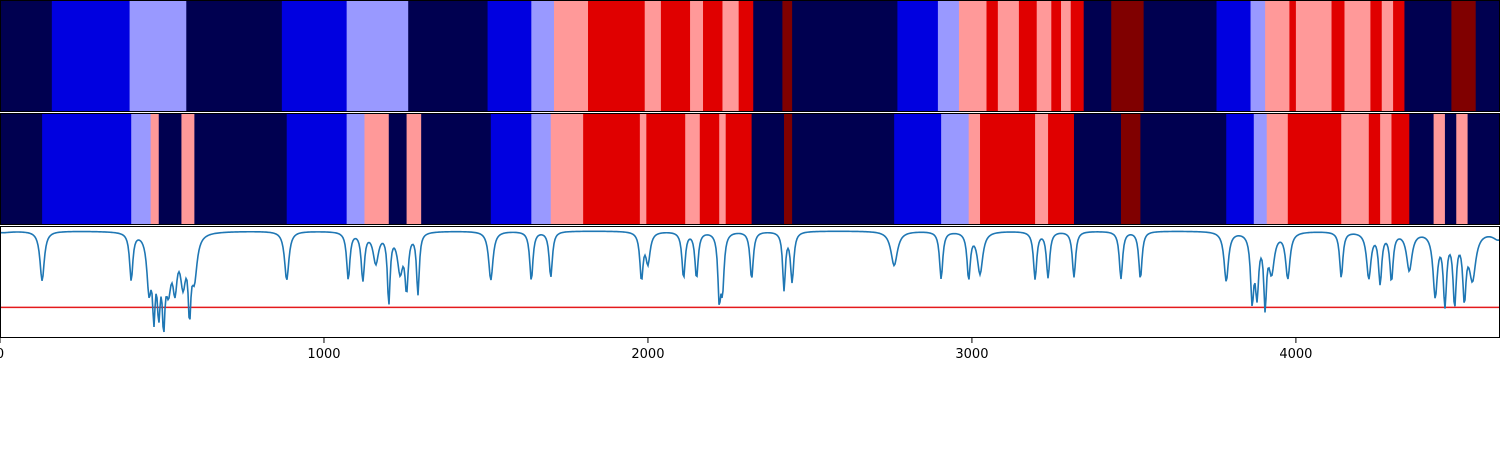  Describe the element at coordinates (647, 354) in the screenshot. I see `x-tick-label: 2000` at that location.